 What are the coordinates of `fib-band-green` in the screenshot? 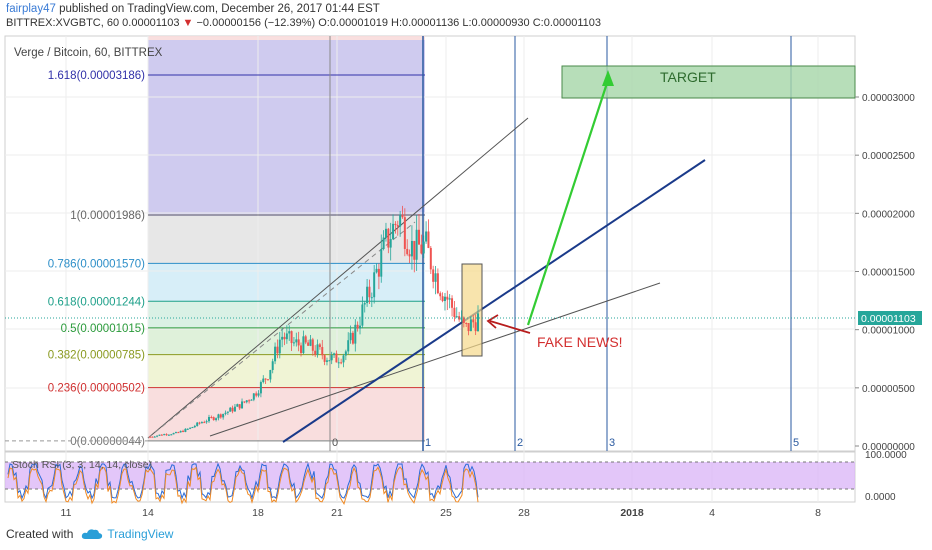 It's located at (286, 314).